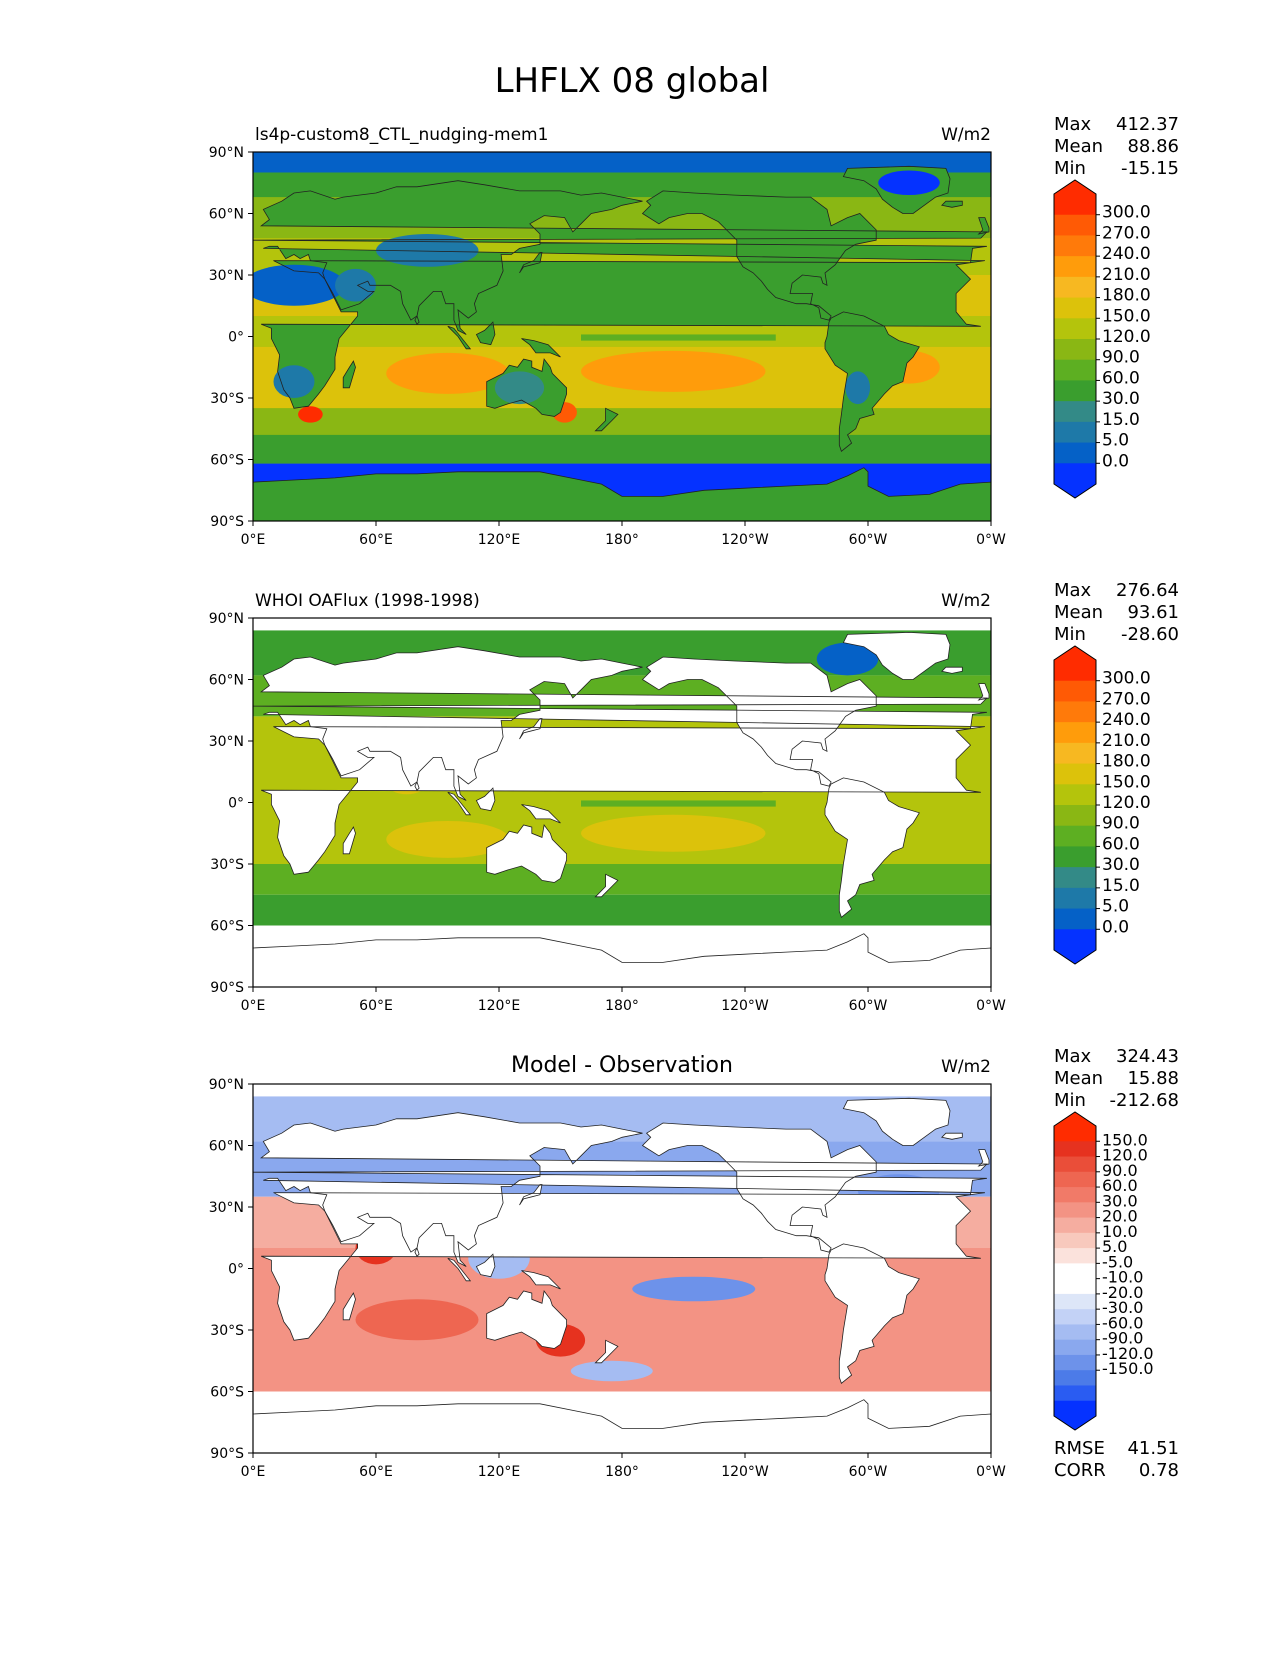 This screenshot has height=1654, width=1275. I want to click on land-madagascar-field, so click(349, 374).